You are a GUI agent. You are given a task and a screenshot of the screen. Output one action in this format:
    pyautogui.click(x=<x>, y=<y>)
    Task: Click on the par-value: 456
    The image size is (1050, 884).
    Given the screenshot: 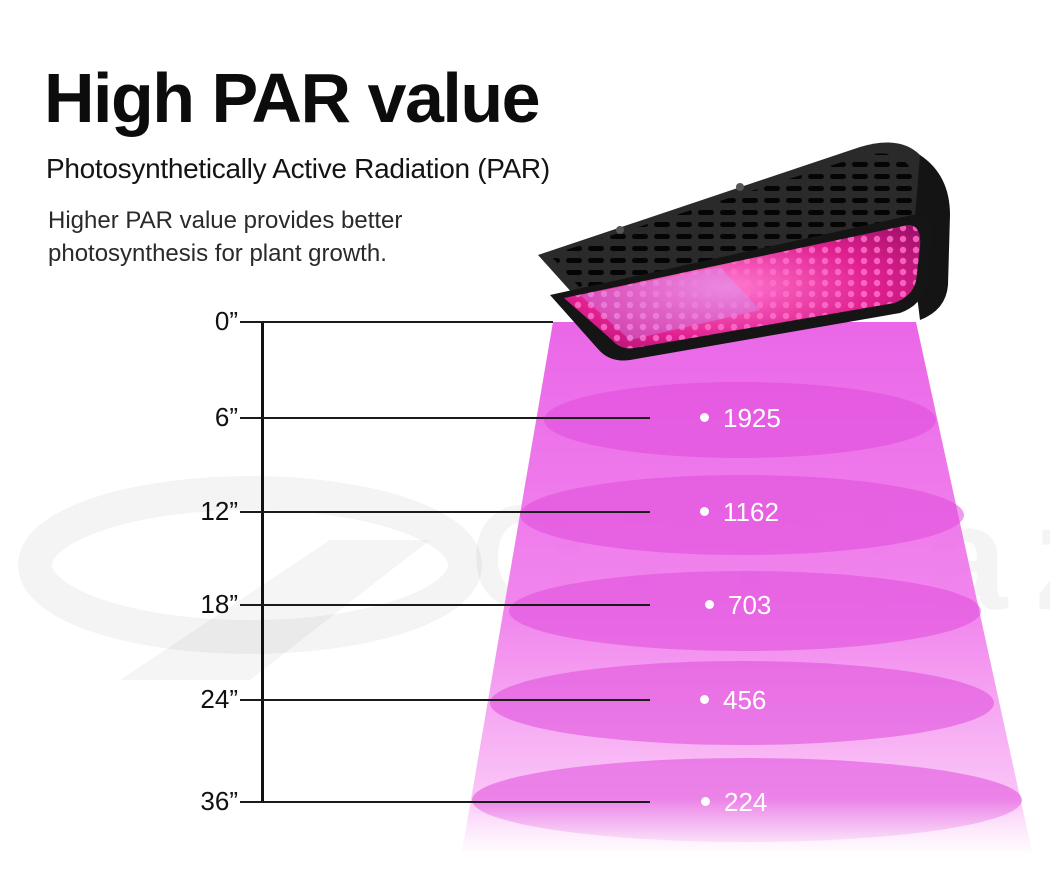 What is the action you would take?
    pyautogui.click(x=733, y=700)
    